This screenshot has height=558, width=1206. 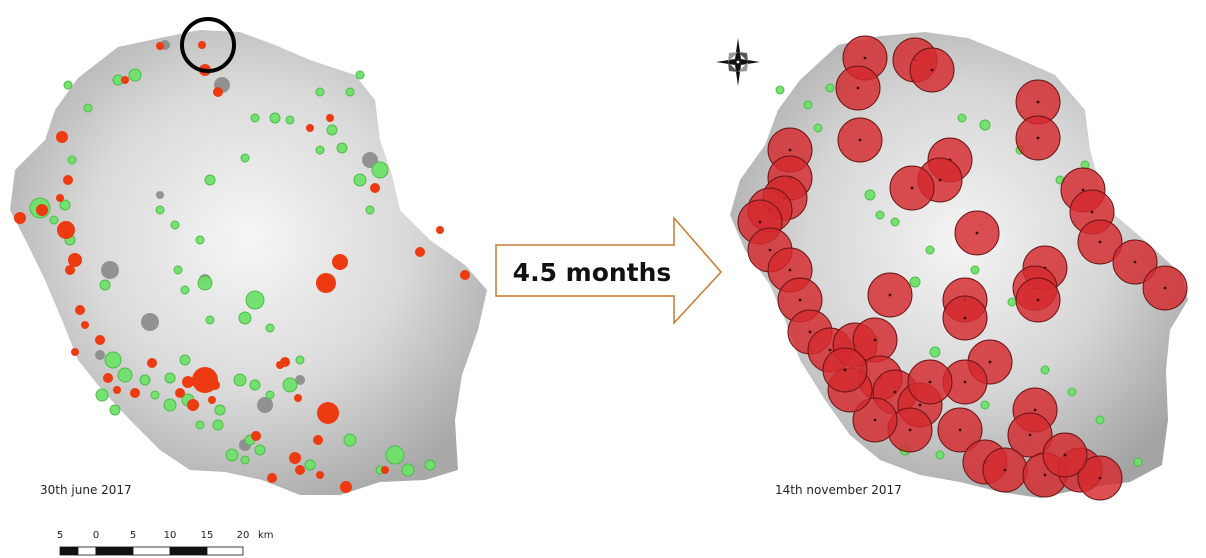 I want to click on right-date-label: 14th november 2017, so click(x=838, y=490).